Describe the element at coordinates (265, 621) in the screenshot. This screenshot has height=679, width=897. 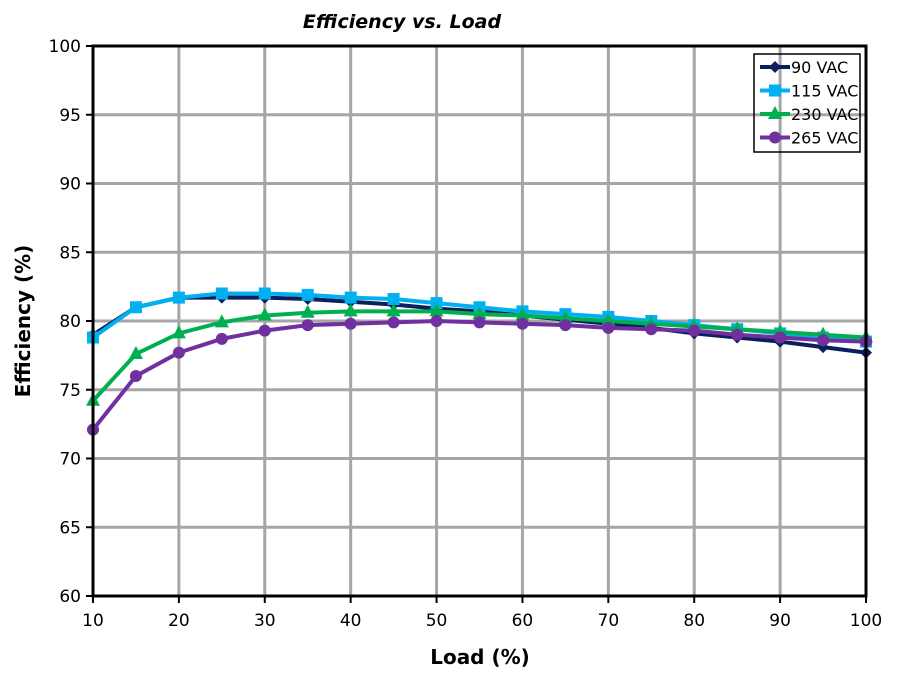
I see `x-tick-label: 30` at that location.